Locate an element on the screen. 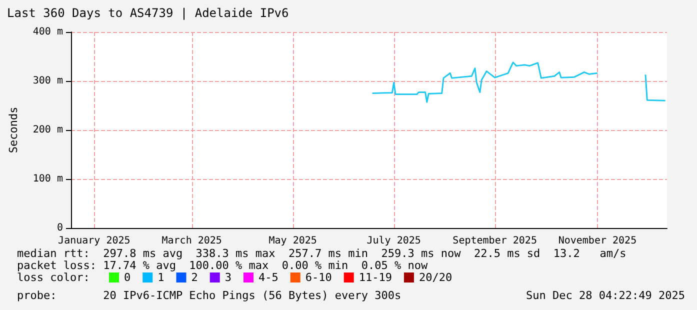  y-tick-label: 100 m is located at coordinates (47, 179).